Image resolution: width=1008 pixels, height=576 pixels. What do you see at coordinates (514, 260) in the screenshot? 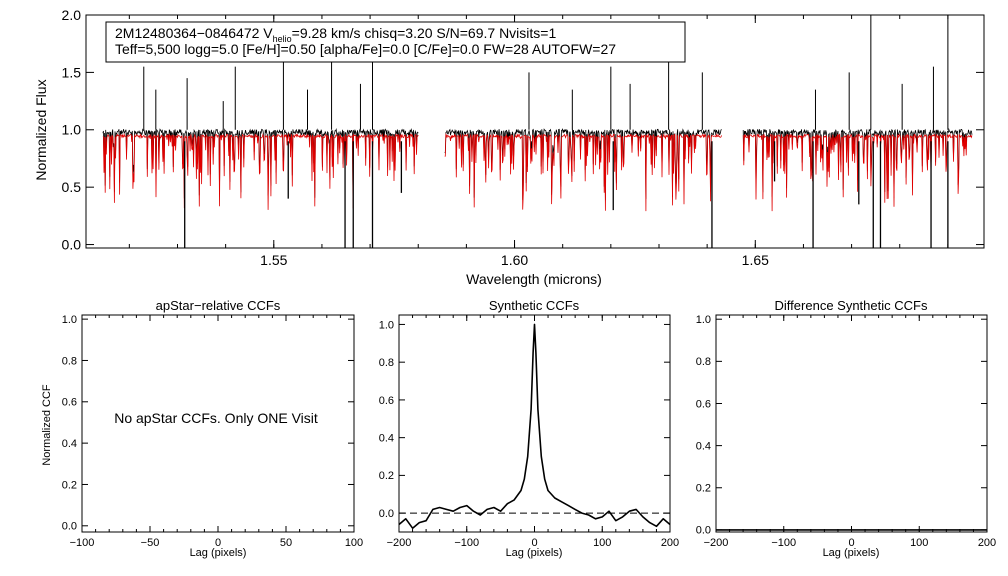
I see `x-tick-label: 1.60` at bounding box center [514, 260].